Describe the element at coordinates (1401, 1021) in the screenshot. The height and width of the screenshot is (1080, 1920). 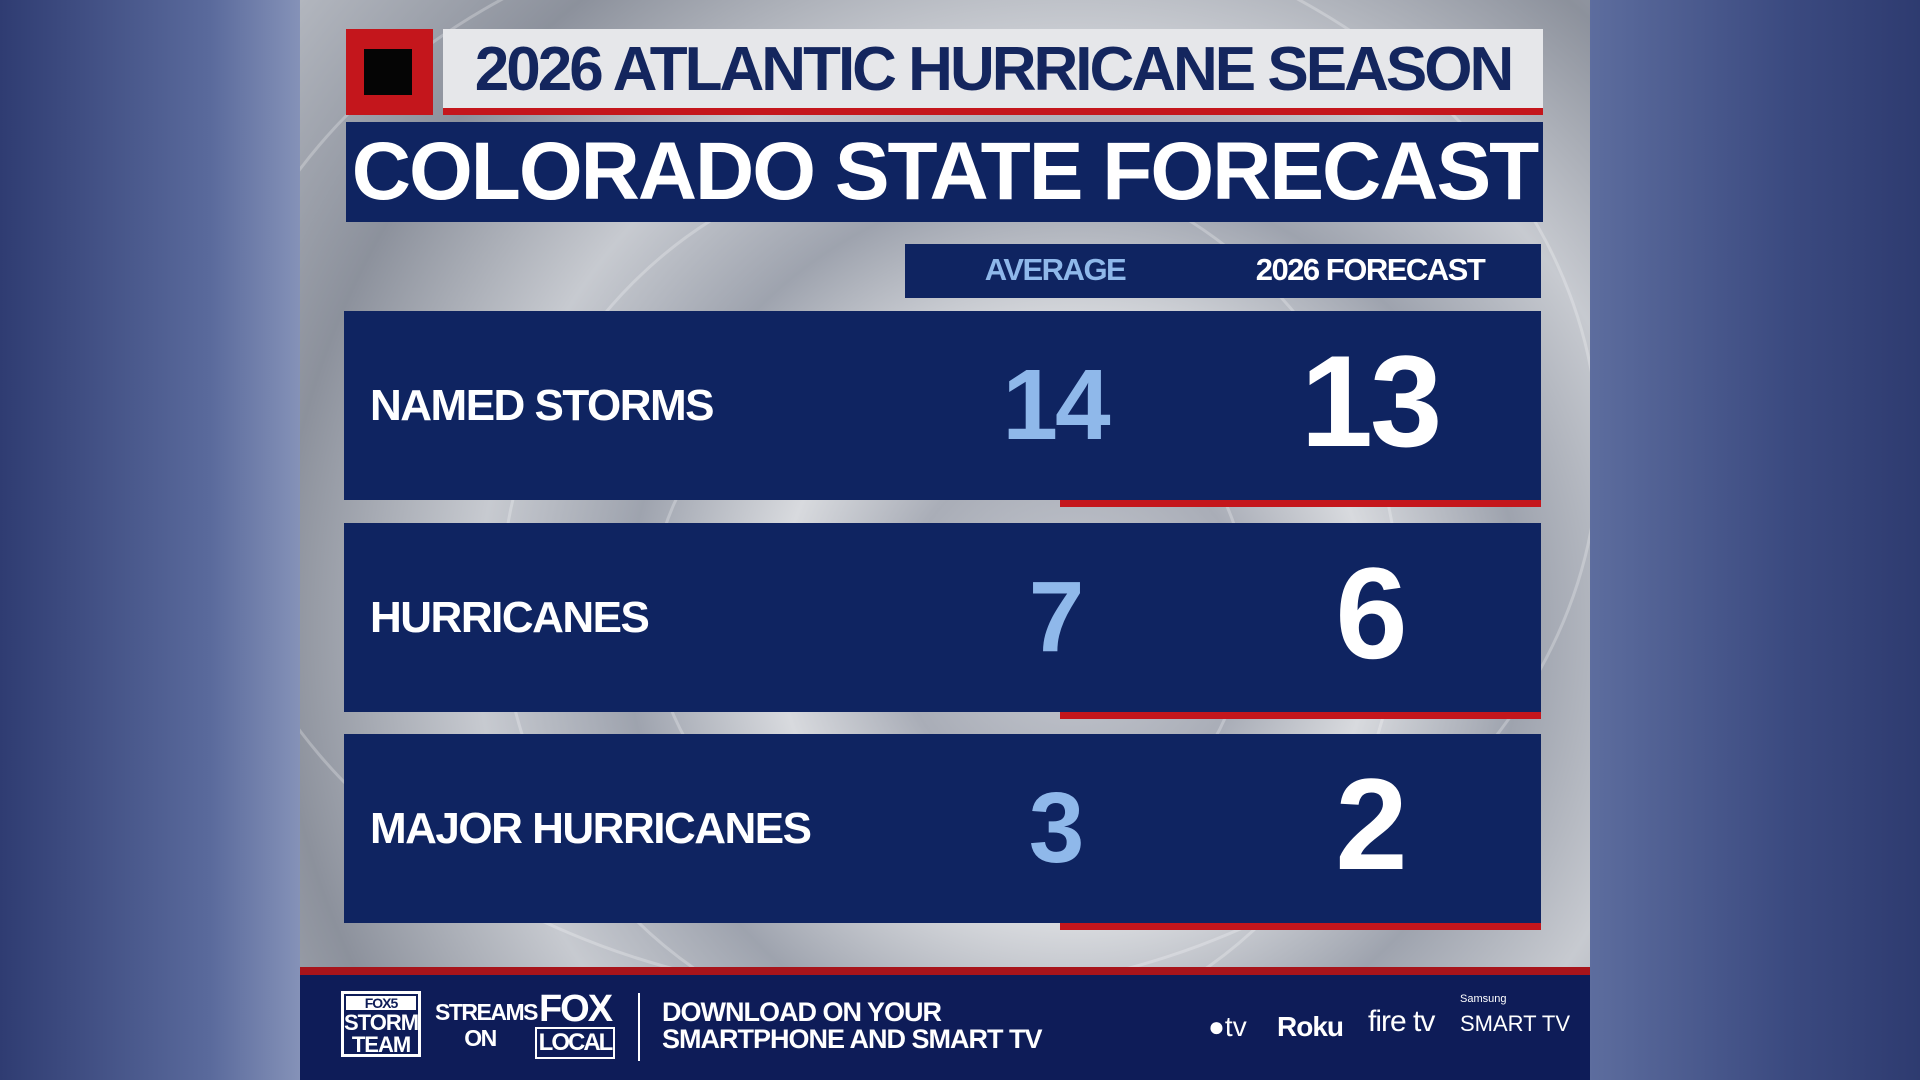
I see `fire-tv-logo: fire tv` at that location.